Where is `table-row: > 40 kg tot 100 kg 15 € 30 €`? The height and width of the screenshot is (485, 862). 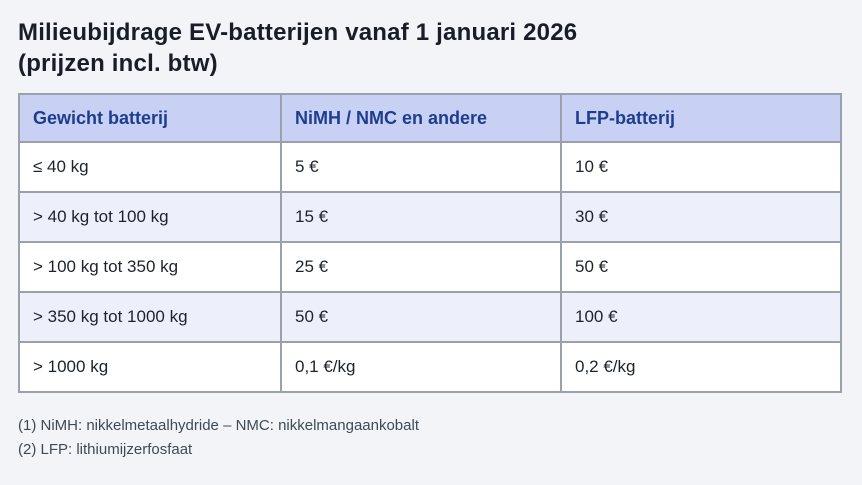 table-row: > 40 kg tot 100 kg 15 € 30 € is located at coordinates (430, 217).